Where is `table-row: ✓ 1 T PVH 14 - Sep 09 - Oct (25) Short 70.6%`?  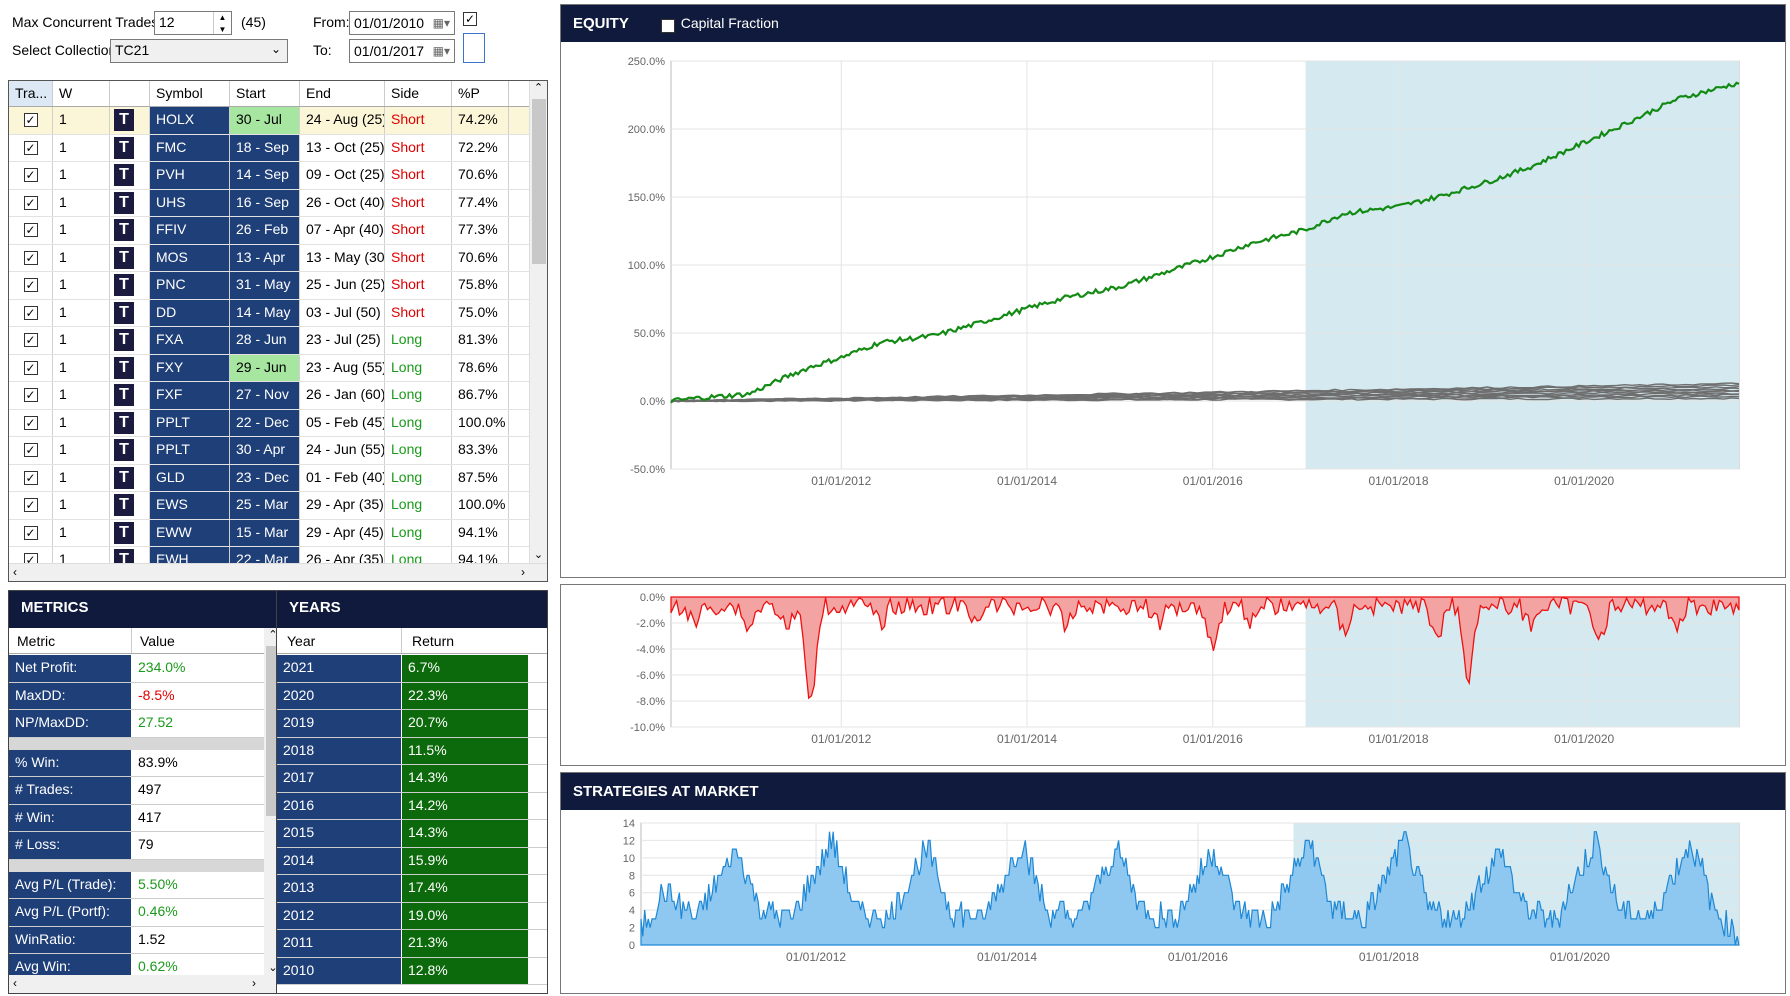
table-row: ✓ 1 T PVH 14 - Sep 09 - Oct (25) Short 70.6% is located at coordinates (278, 176).